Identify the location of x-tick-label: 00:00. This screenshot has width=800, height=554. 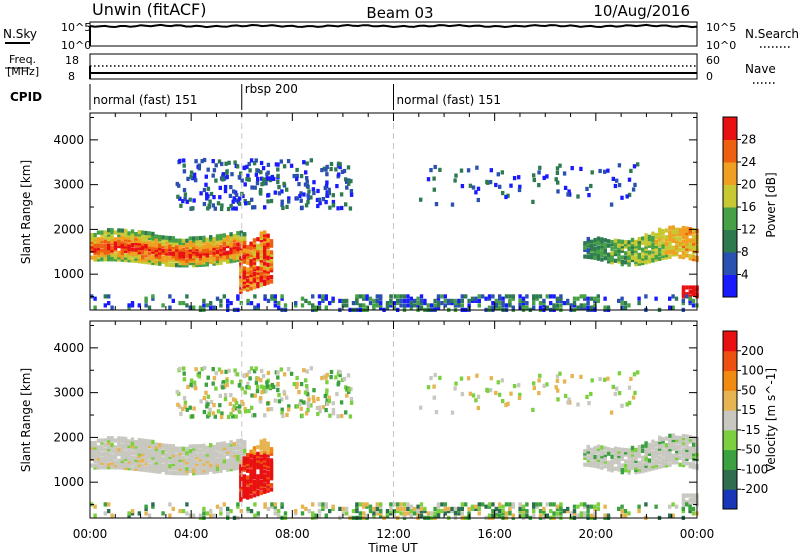
(90, 534).